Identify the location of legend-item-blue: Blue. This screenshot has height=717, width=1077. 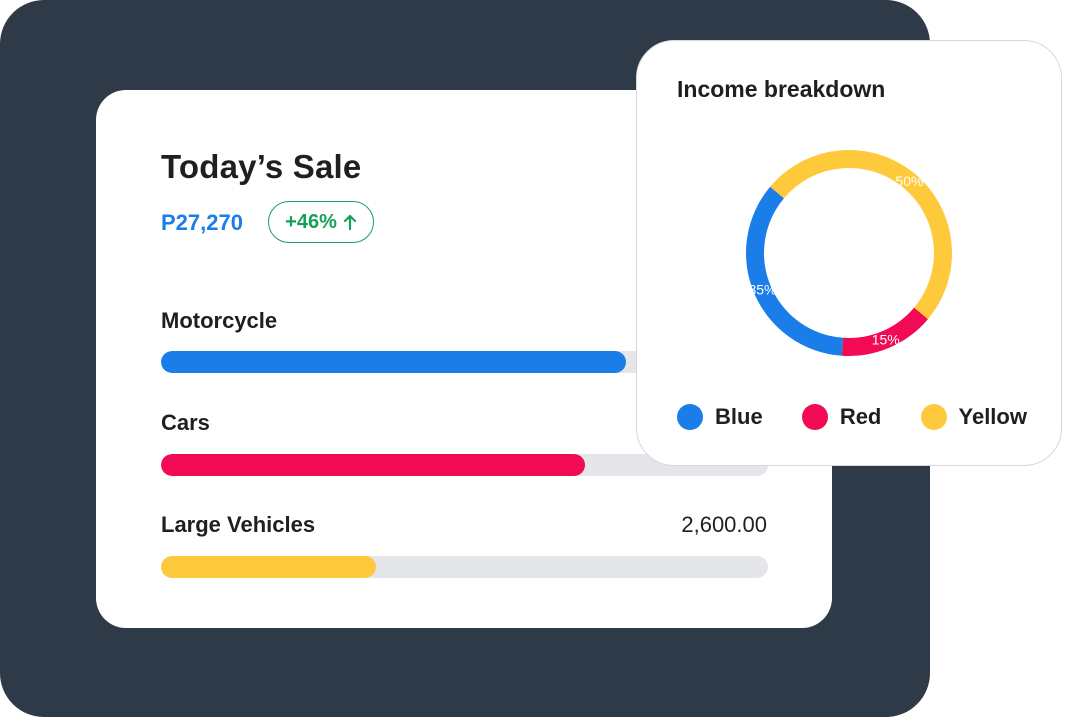
(720, 417).